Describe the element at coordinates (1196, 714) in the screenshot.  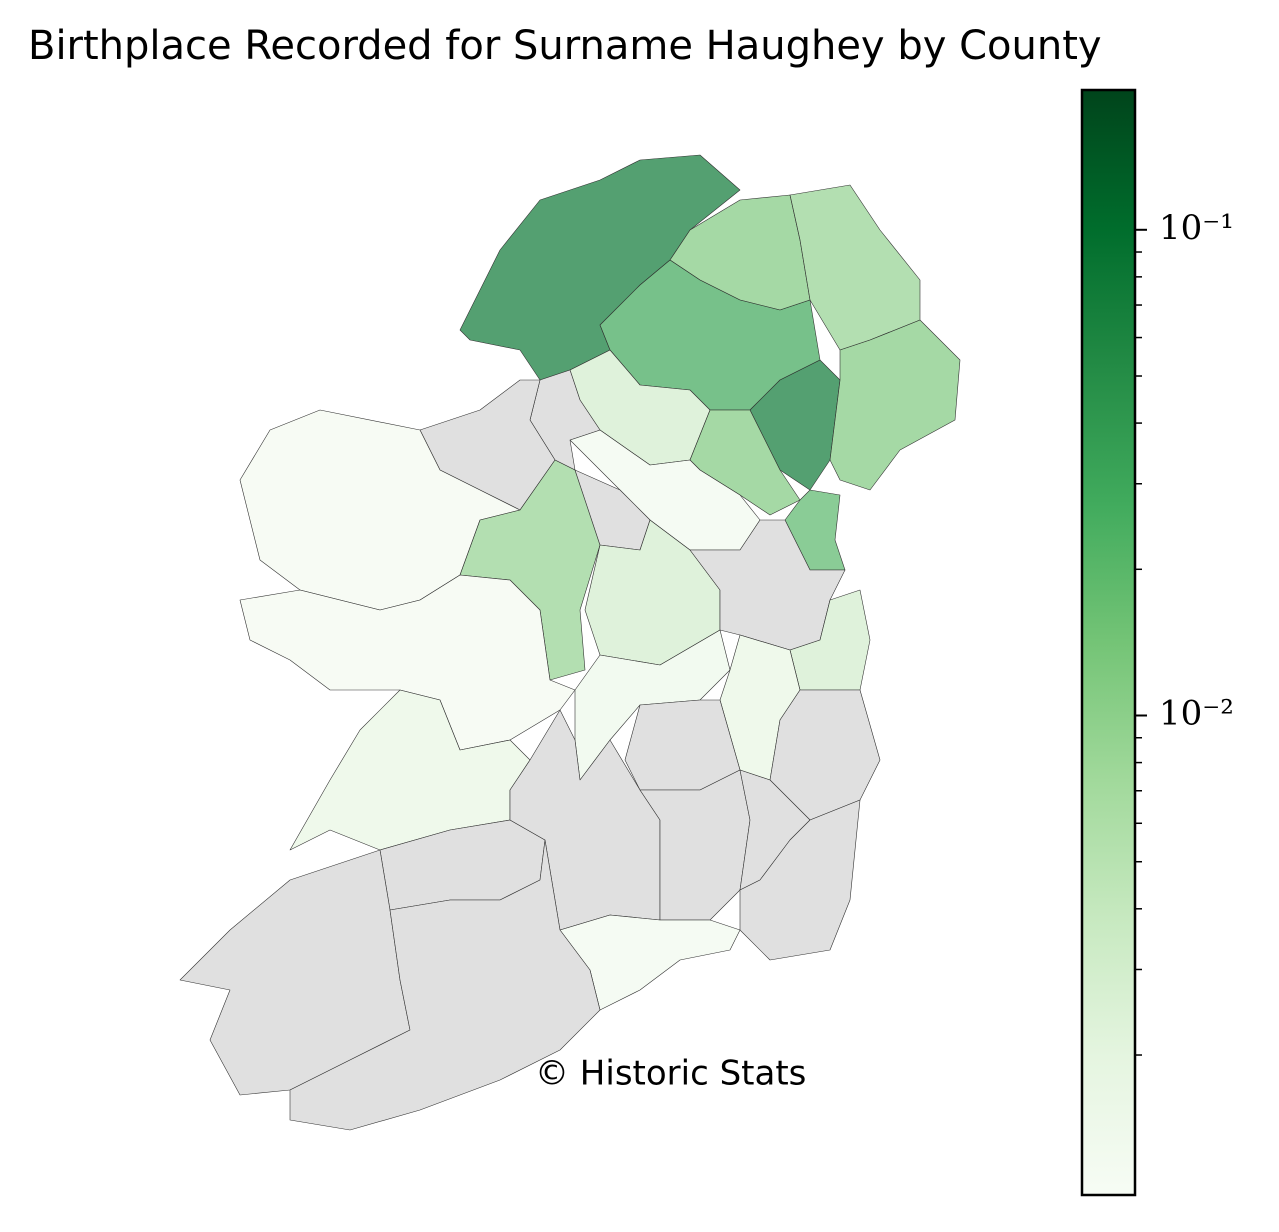
I see `colorbar-tick-label: 10⁻²` at that location.